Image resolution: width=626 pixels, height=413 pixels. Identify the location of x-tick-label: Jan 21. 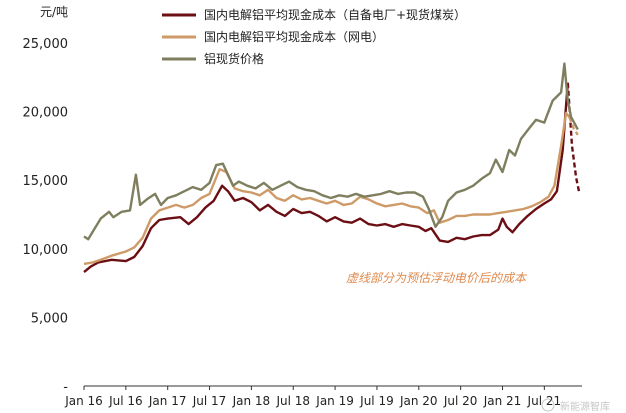
(502, 401).